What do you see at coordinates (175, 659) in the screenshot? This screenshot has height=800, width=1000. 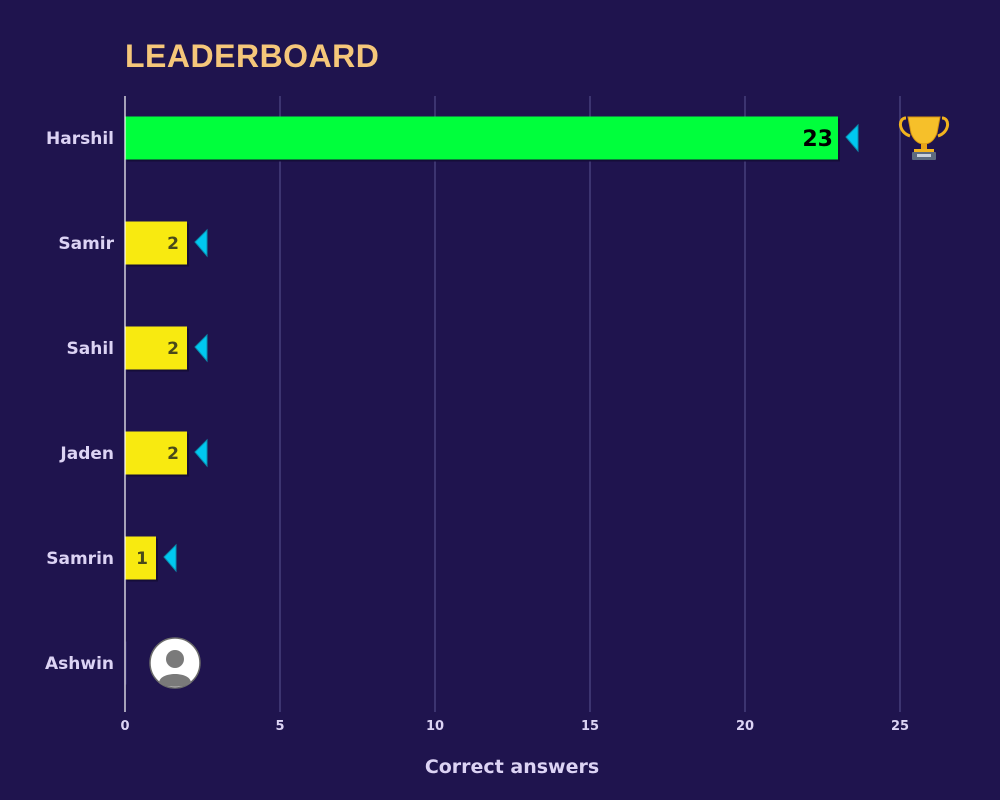 I see `avatar-head` at bounding box center [175, 659].